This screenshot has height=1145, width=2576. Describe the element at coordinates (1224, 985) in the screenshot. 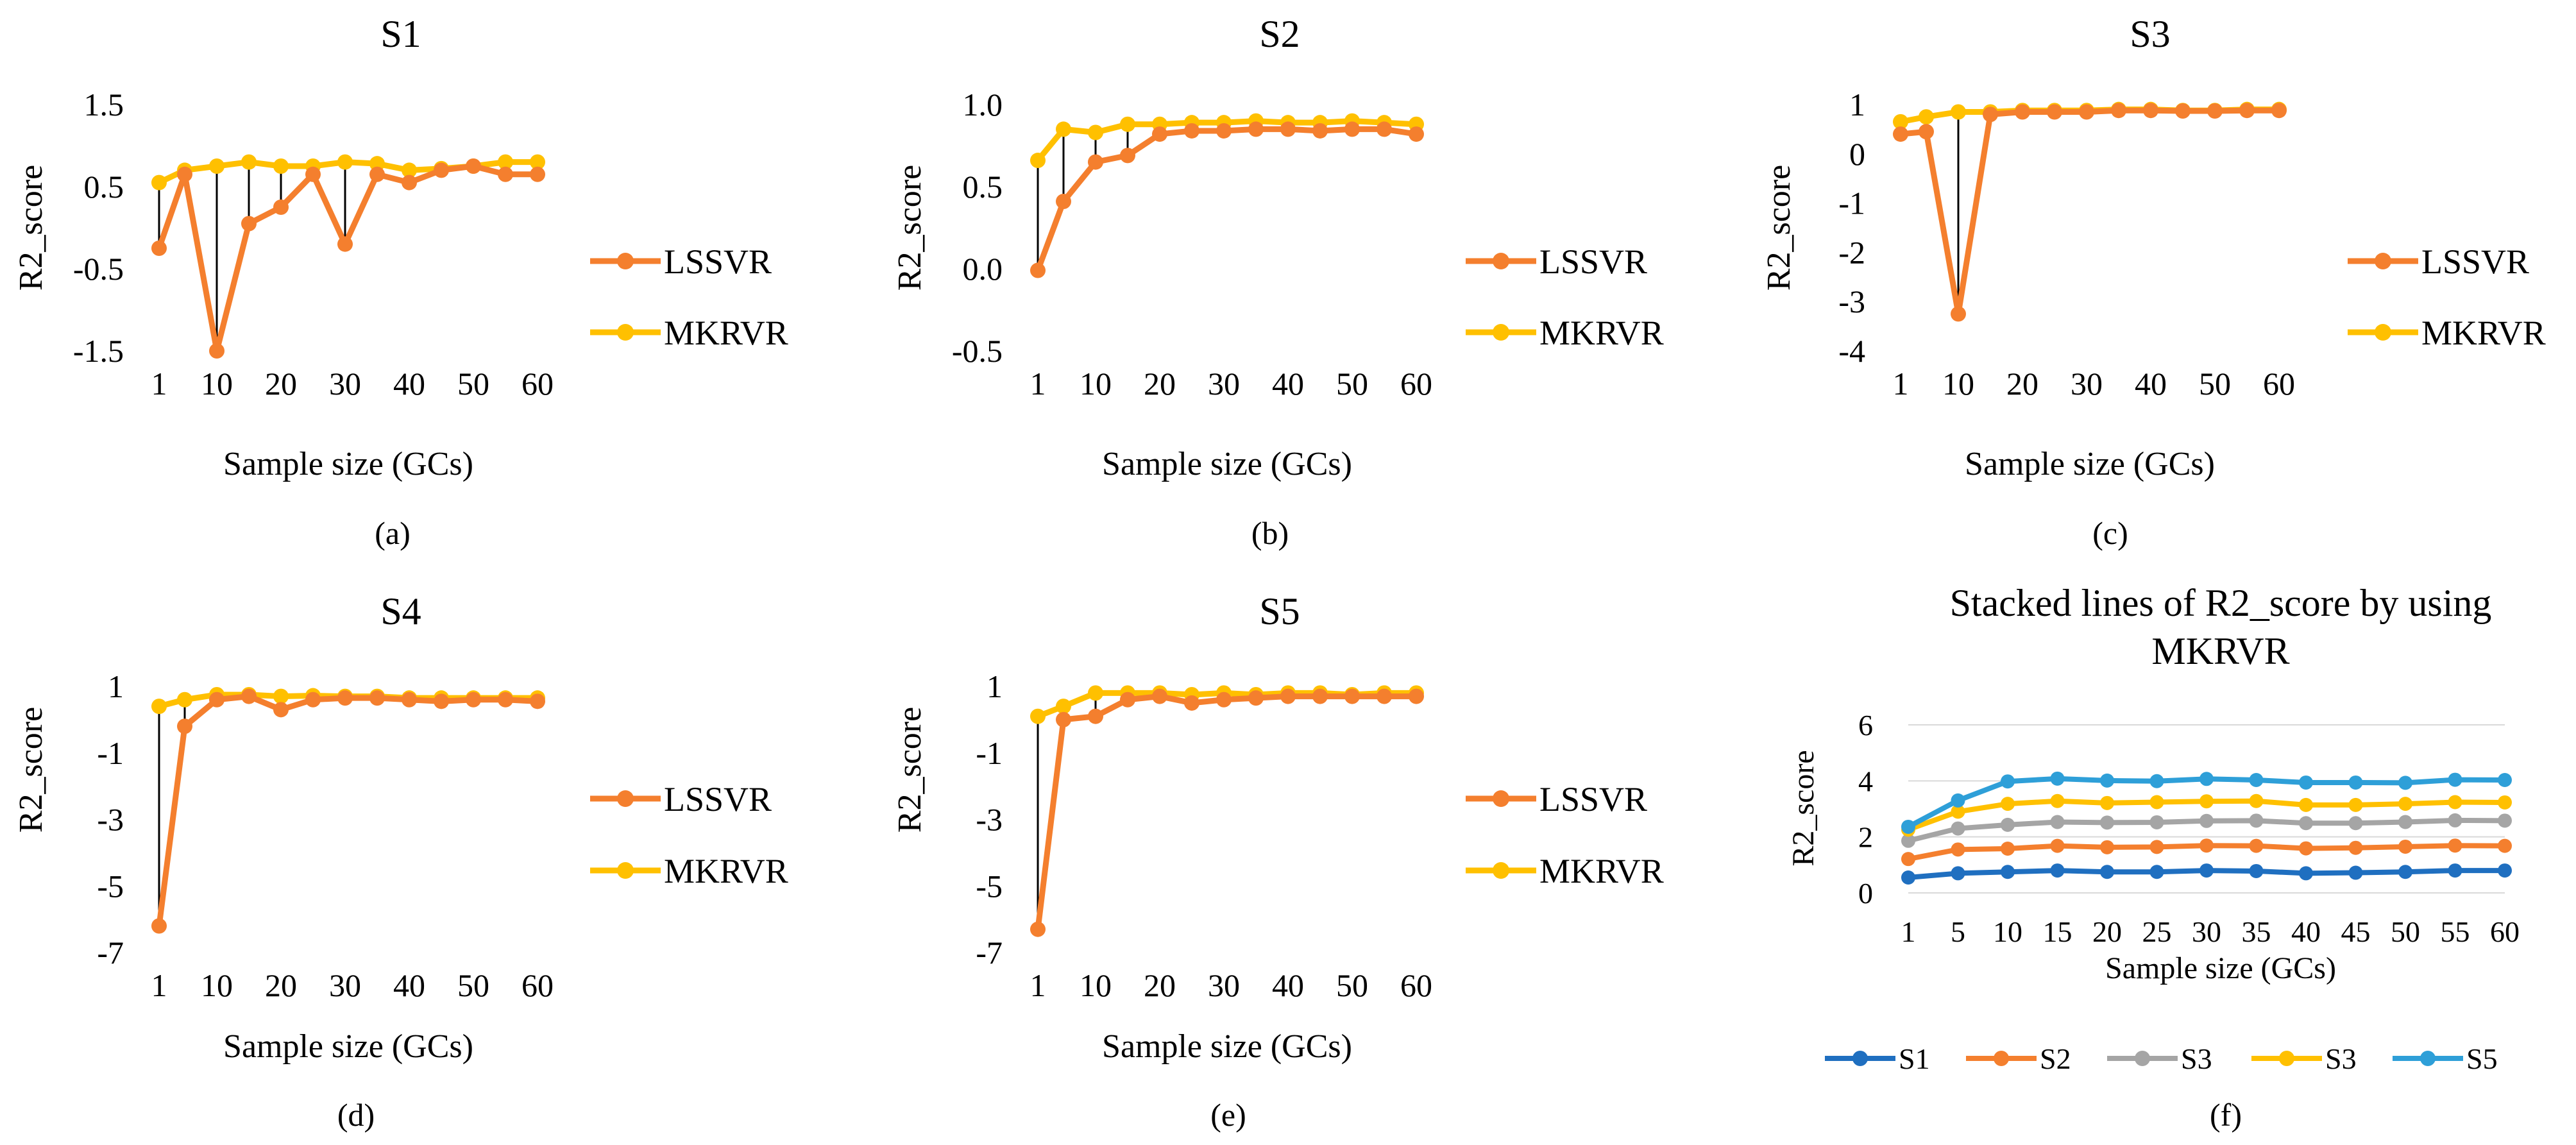

I see `x-tick-label: 30` at that location.